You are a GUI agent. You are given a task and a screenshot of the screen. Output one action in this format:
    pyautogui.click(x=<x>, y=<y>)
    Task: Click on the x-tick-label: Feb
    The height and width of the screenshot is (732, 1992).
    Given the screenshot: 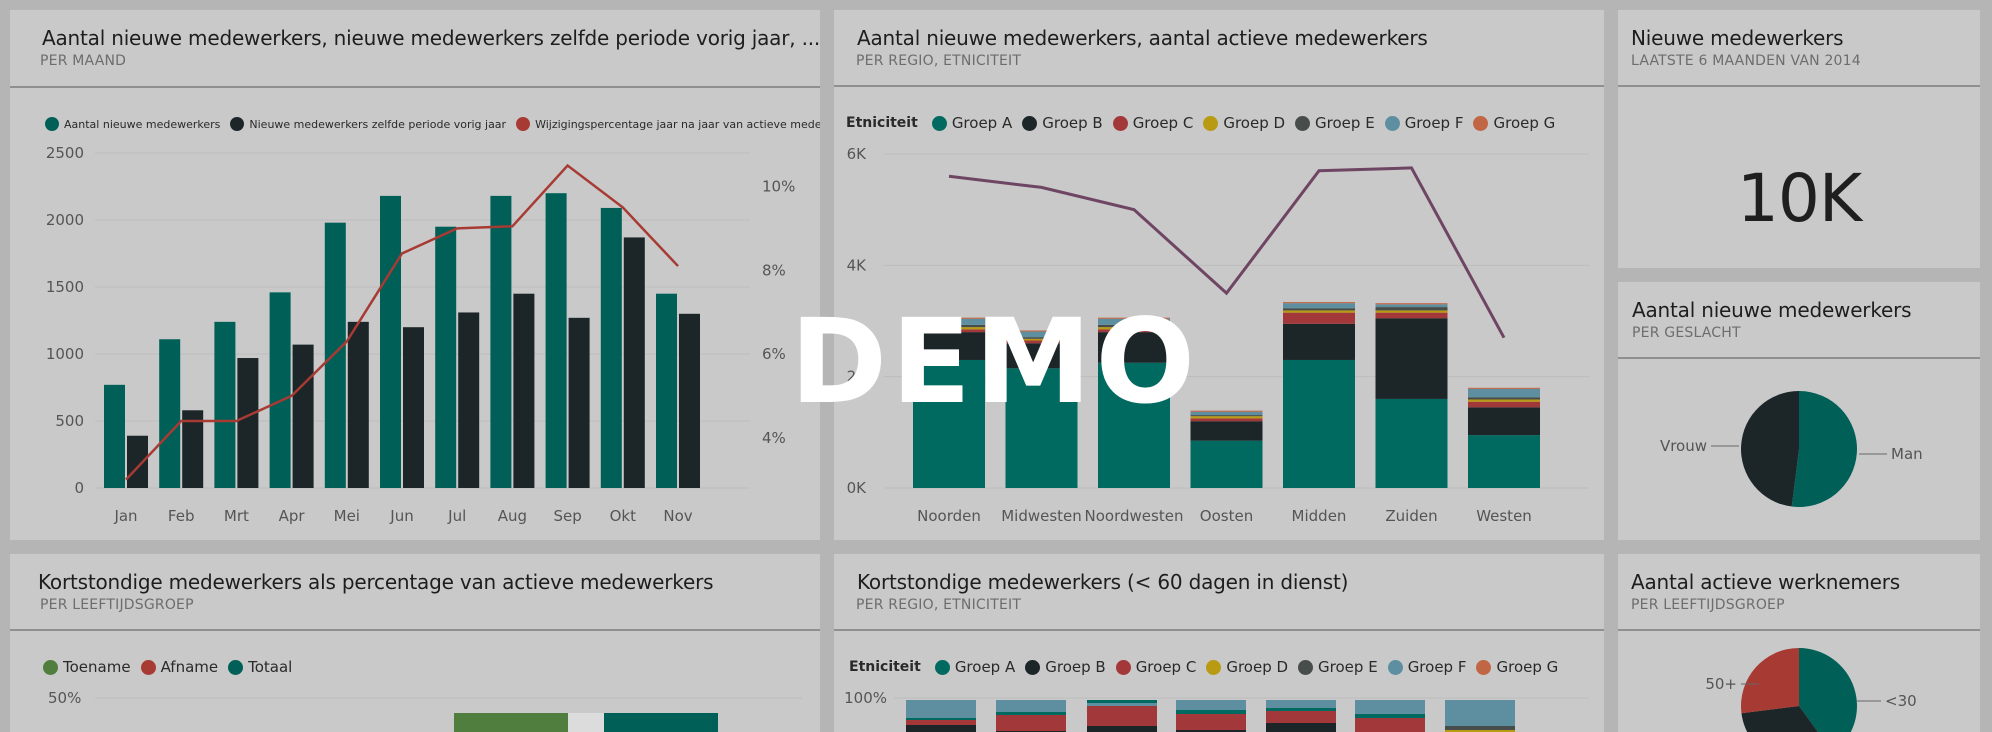 What is the action you would take?
    pyautogui.click(x=181, y=516)
    